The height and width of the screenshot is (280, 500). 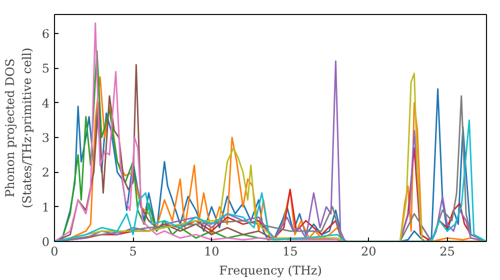 What do you see at coordinates (290, 251) in the screenshot?
I see `x-tick-label: 15` at bounding box center [290, 251].